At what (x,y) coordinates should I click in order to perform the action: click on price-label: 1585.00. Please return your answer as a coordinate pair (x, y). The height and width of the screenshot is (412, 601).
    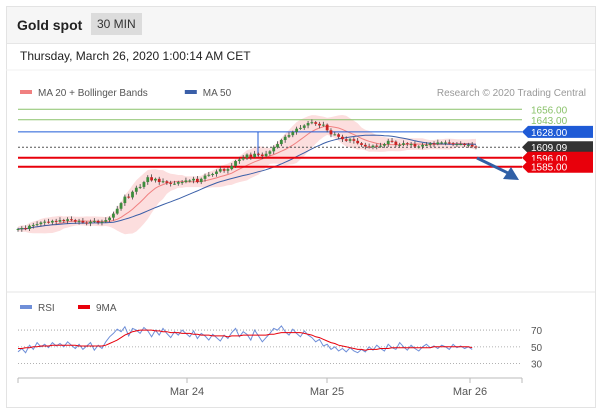
    Looking at the image, I should click on (549, 168).